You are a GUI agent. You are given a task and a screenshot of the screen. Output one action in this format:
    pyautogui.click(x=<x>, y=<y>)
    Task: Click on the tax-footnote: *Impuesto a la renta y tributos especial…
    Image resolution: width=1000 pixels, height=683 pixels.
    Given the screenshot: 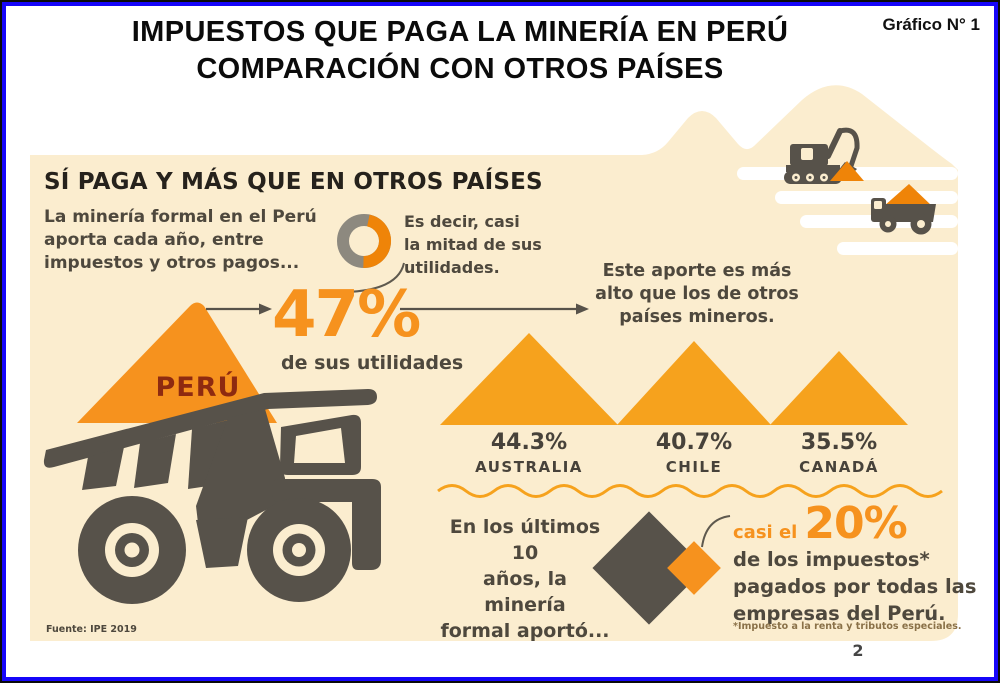 What is the action you would take?
    pyautogui.click(x=847, y=626)
    